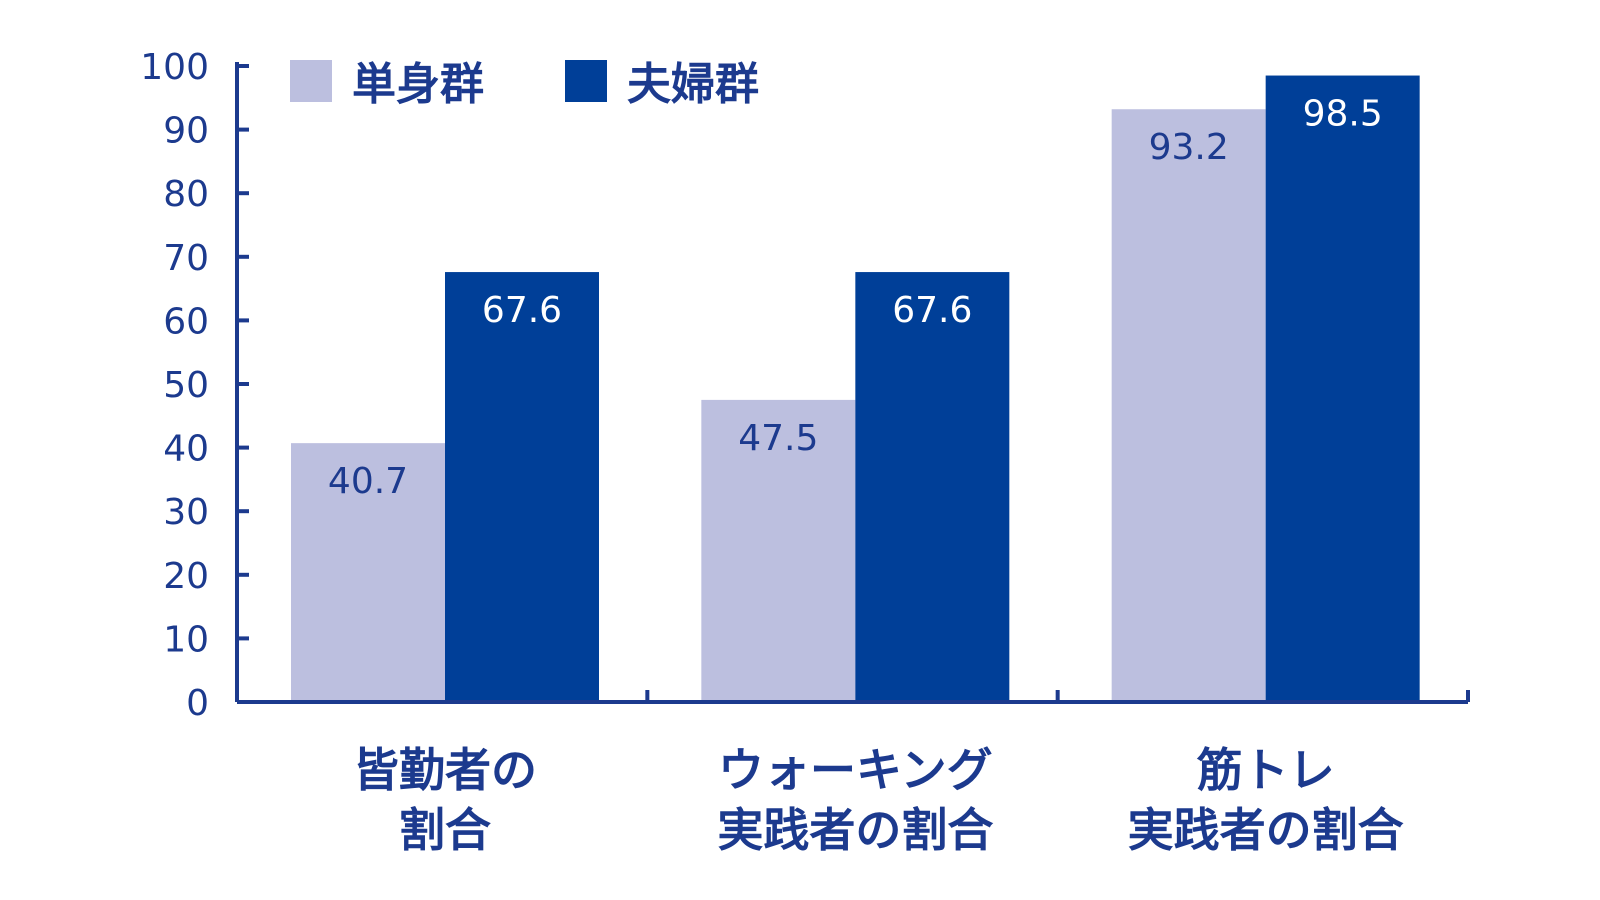 The image size is (1600, 900). What do you see at coordinates (524, 84) in the screenshot?
I see `legend: 単身群 夫婦群` at bounding box center [524, 84].